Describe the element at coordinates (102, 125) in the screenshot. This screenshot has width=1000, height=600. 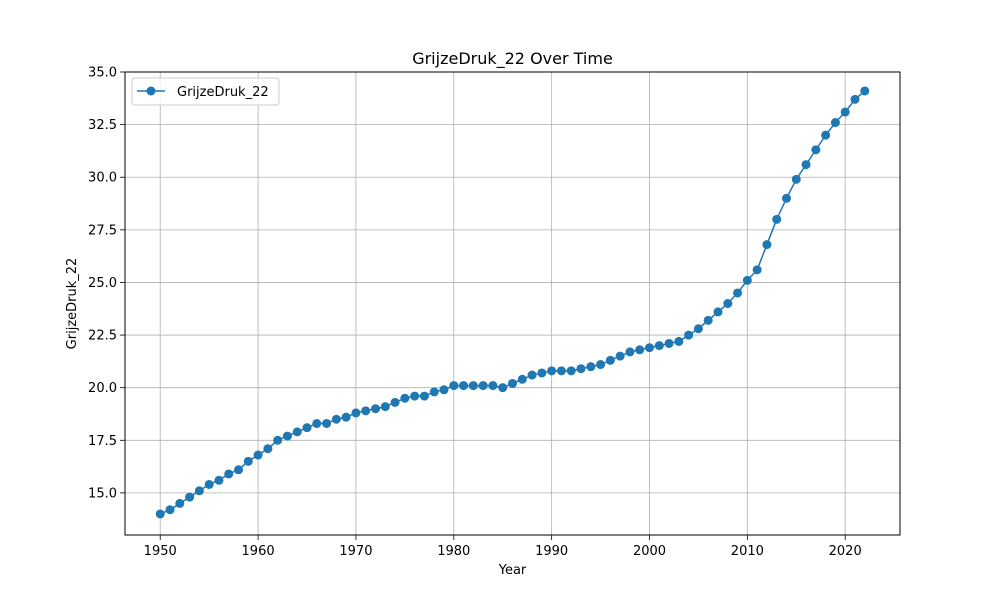
I see `y-tick-label: 32.5` at that location.